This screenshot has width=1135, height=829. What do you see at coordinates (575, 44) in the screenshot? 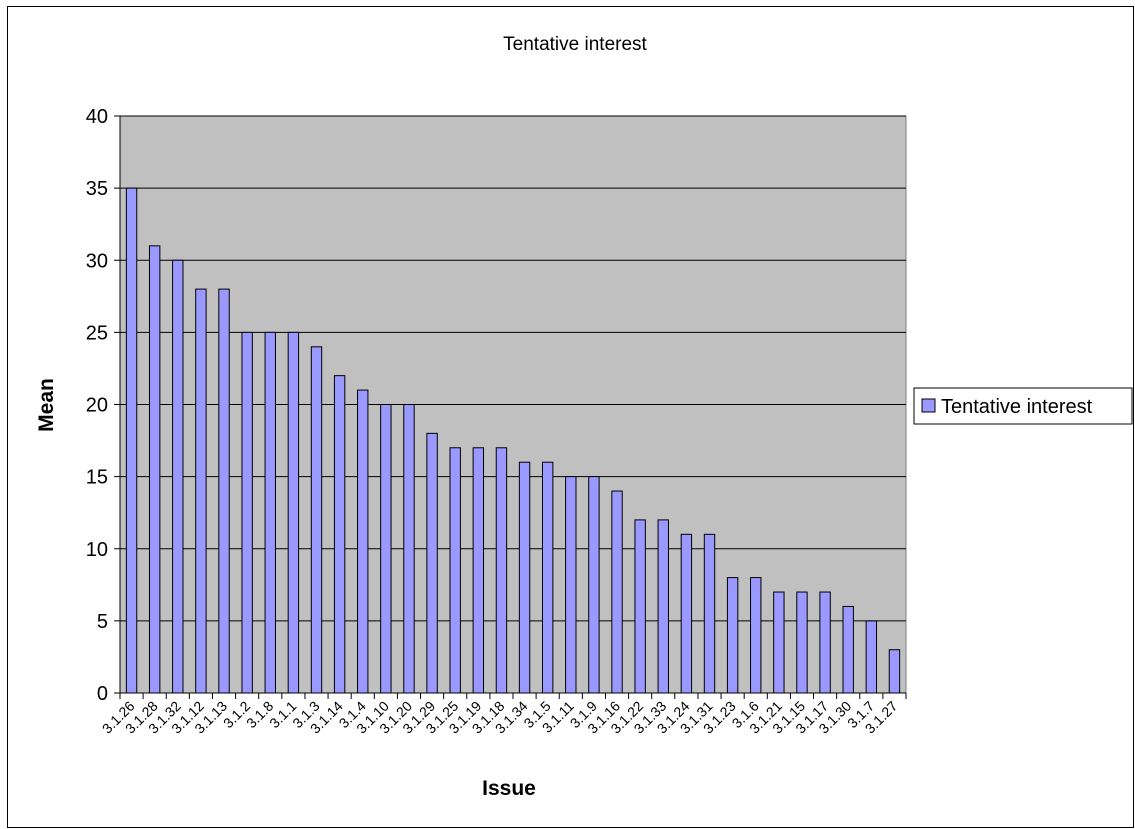
I see `chart-title: Tentative interest` at bounding box center [575, 44].